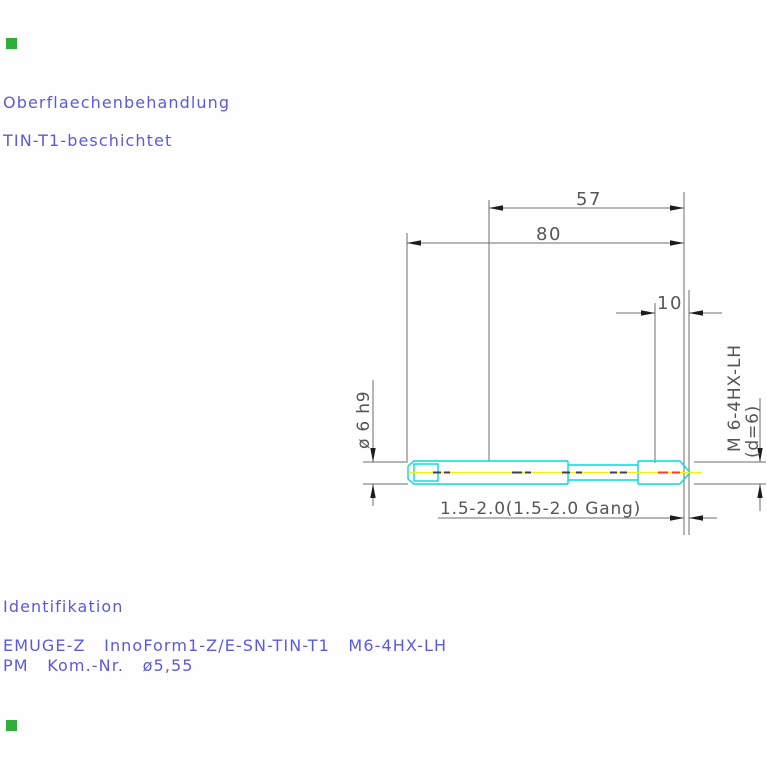  I want to click on identification-heading: Identifikation, so click(63, 606).